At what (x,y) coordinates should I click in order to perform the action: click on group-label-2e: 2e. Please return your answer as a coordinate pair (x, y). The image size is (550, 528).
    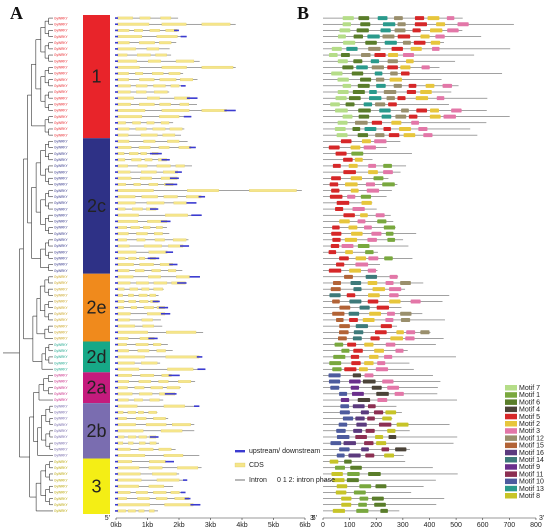
    Looking at the image, I should click on (96, 308).